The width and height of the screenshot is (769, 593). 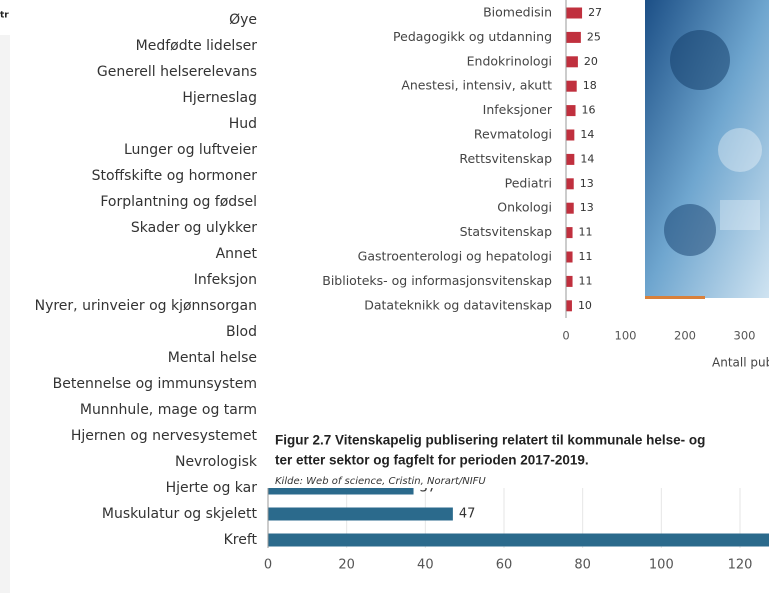 What do you see at coordinates (675, 297) in the screenshot?
I see `photo-edge` at bounding box center [675, 297].